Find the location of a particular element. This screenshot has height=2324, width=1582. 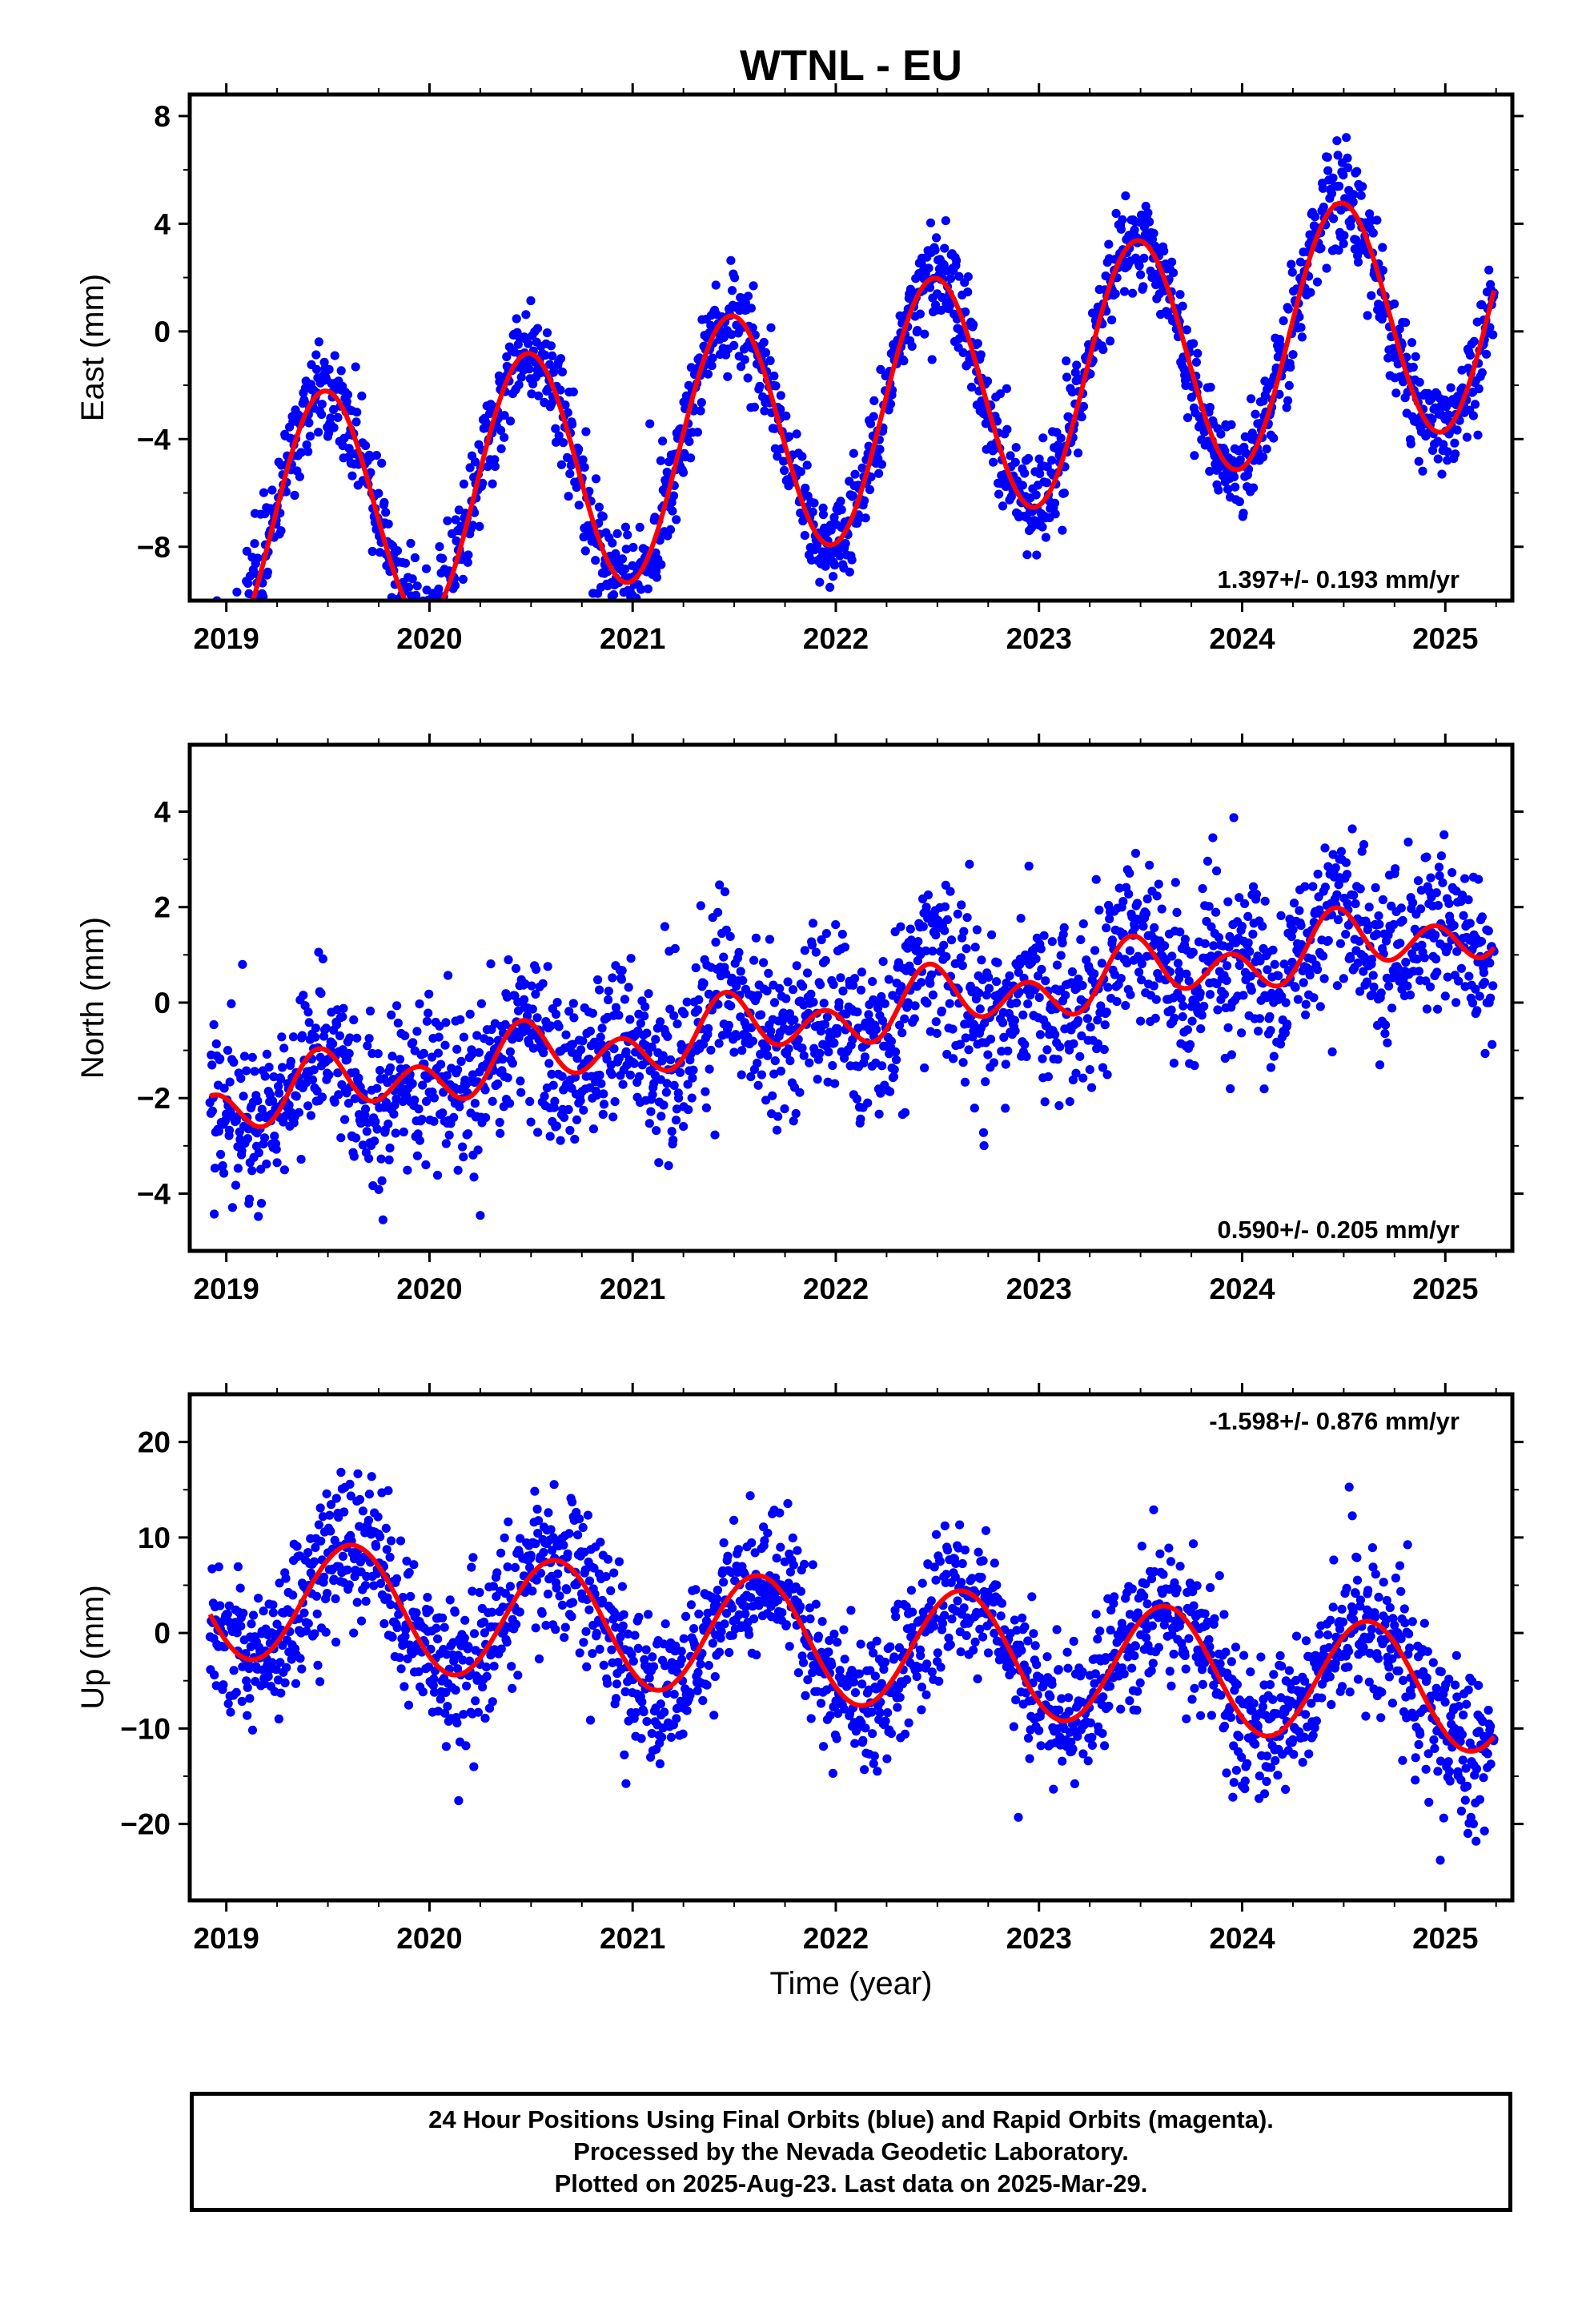

y-axis-label: North (mm) is located at coordinates (92, 998).